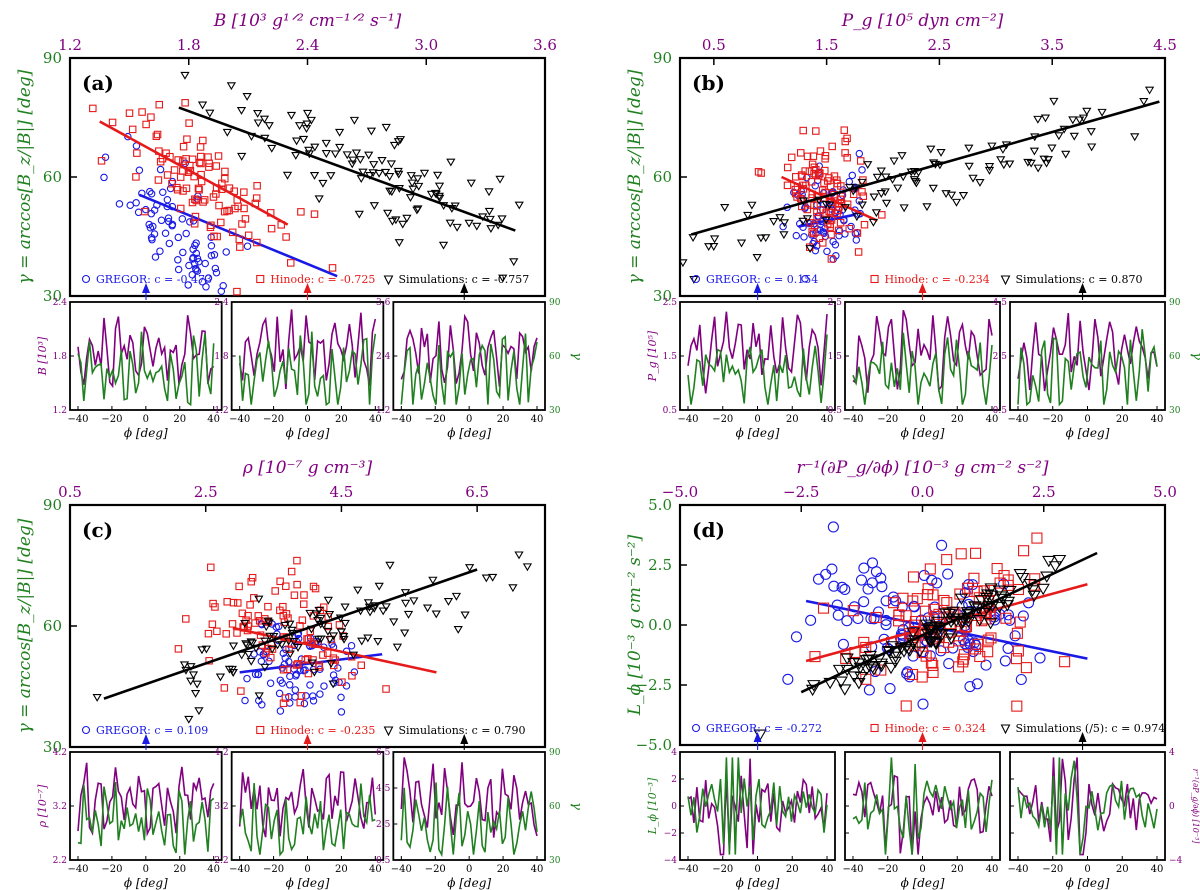 This screenshot has height=890, width=1200. Describe the element at coordinates (1000, 303) in the screenshot. I see `inset-y-tick-label: 4.5` at that location.